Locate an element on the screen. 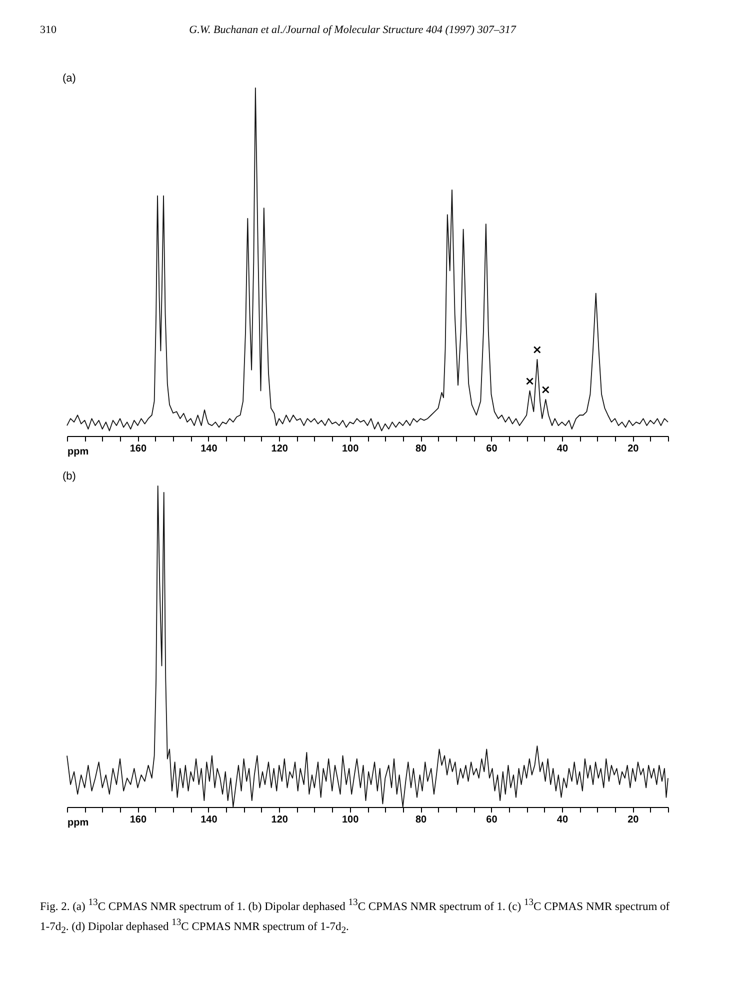 The image size is (731, 999). chart-title: (a) is located at coordinates (69, 78).